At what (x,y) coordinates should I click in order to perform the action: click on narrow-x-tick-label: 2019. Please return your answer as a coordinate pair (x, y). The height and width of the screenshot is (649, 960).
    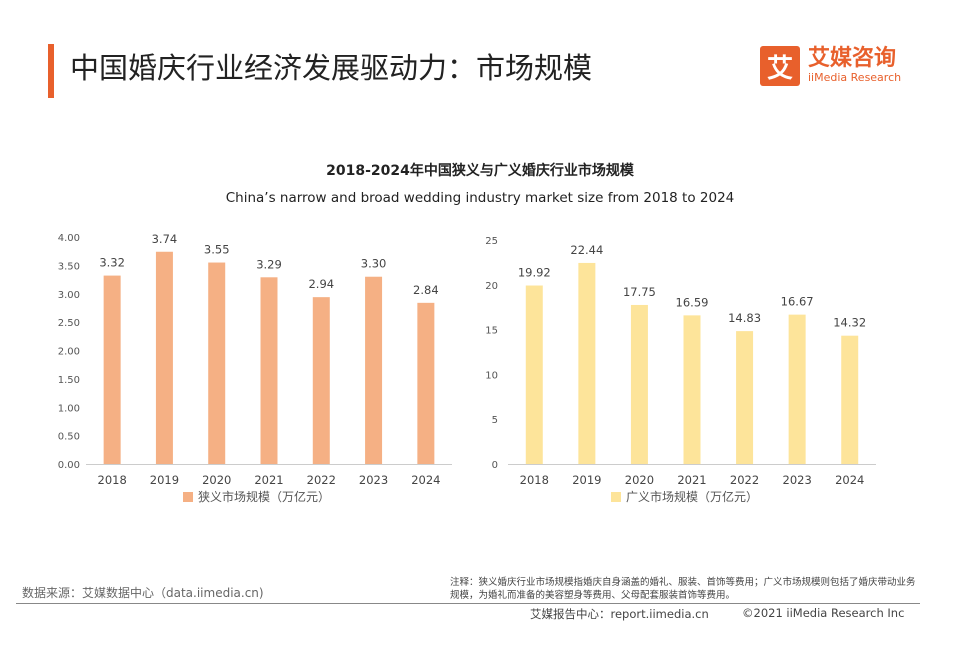
    Looking at the image, I should click on (164, 480).